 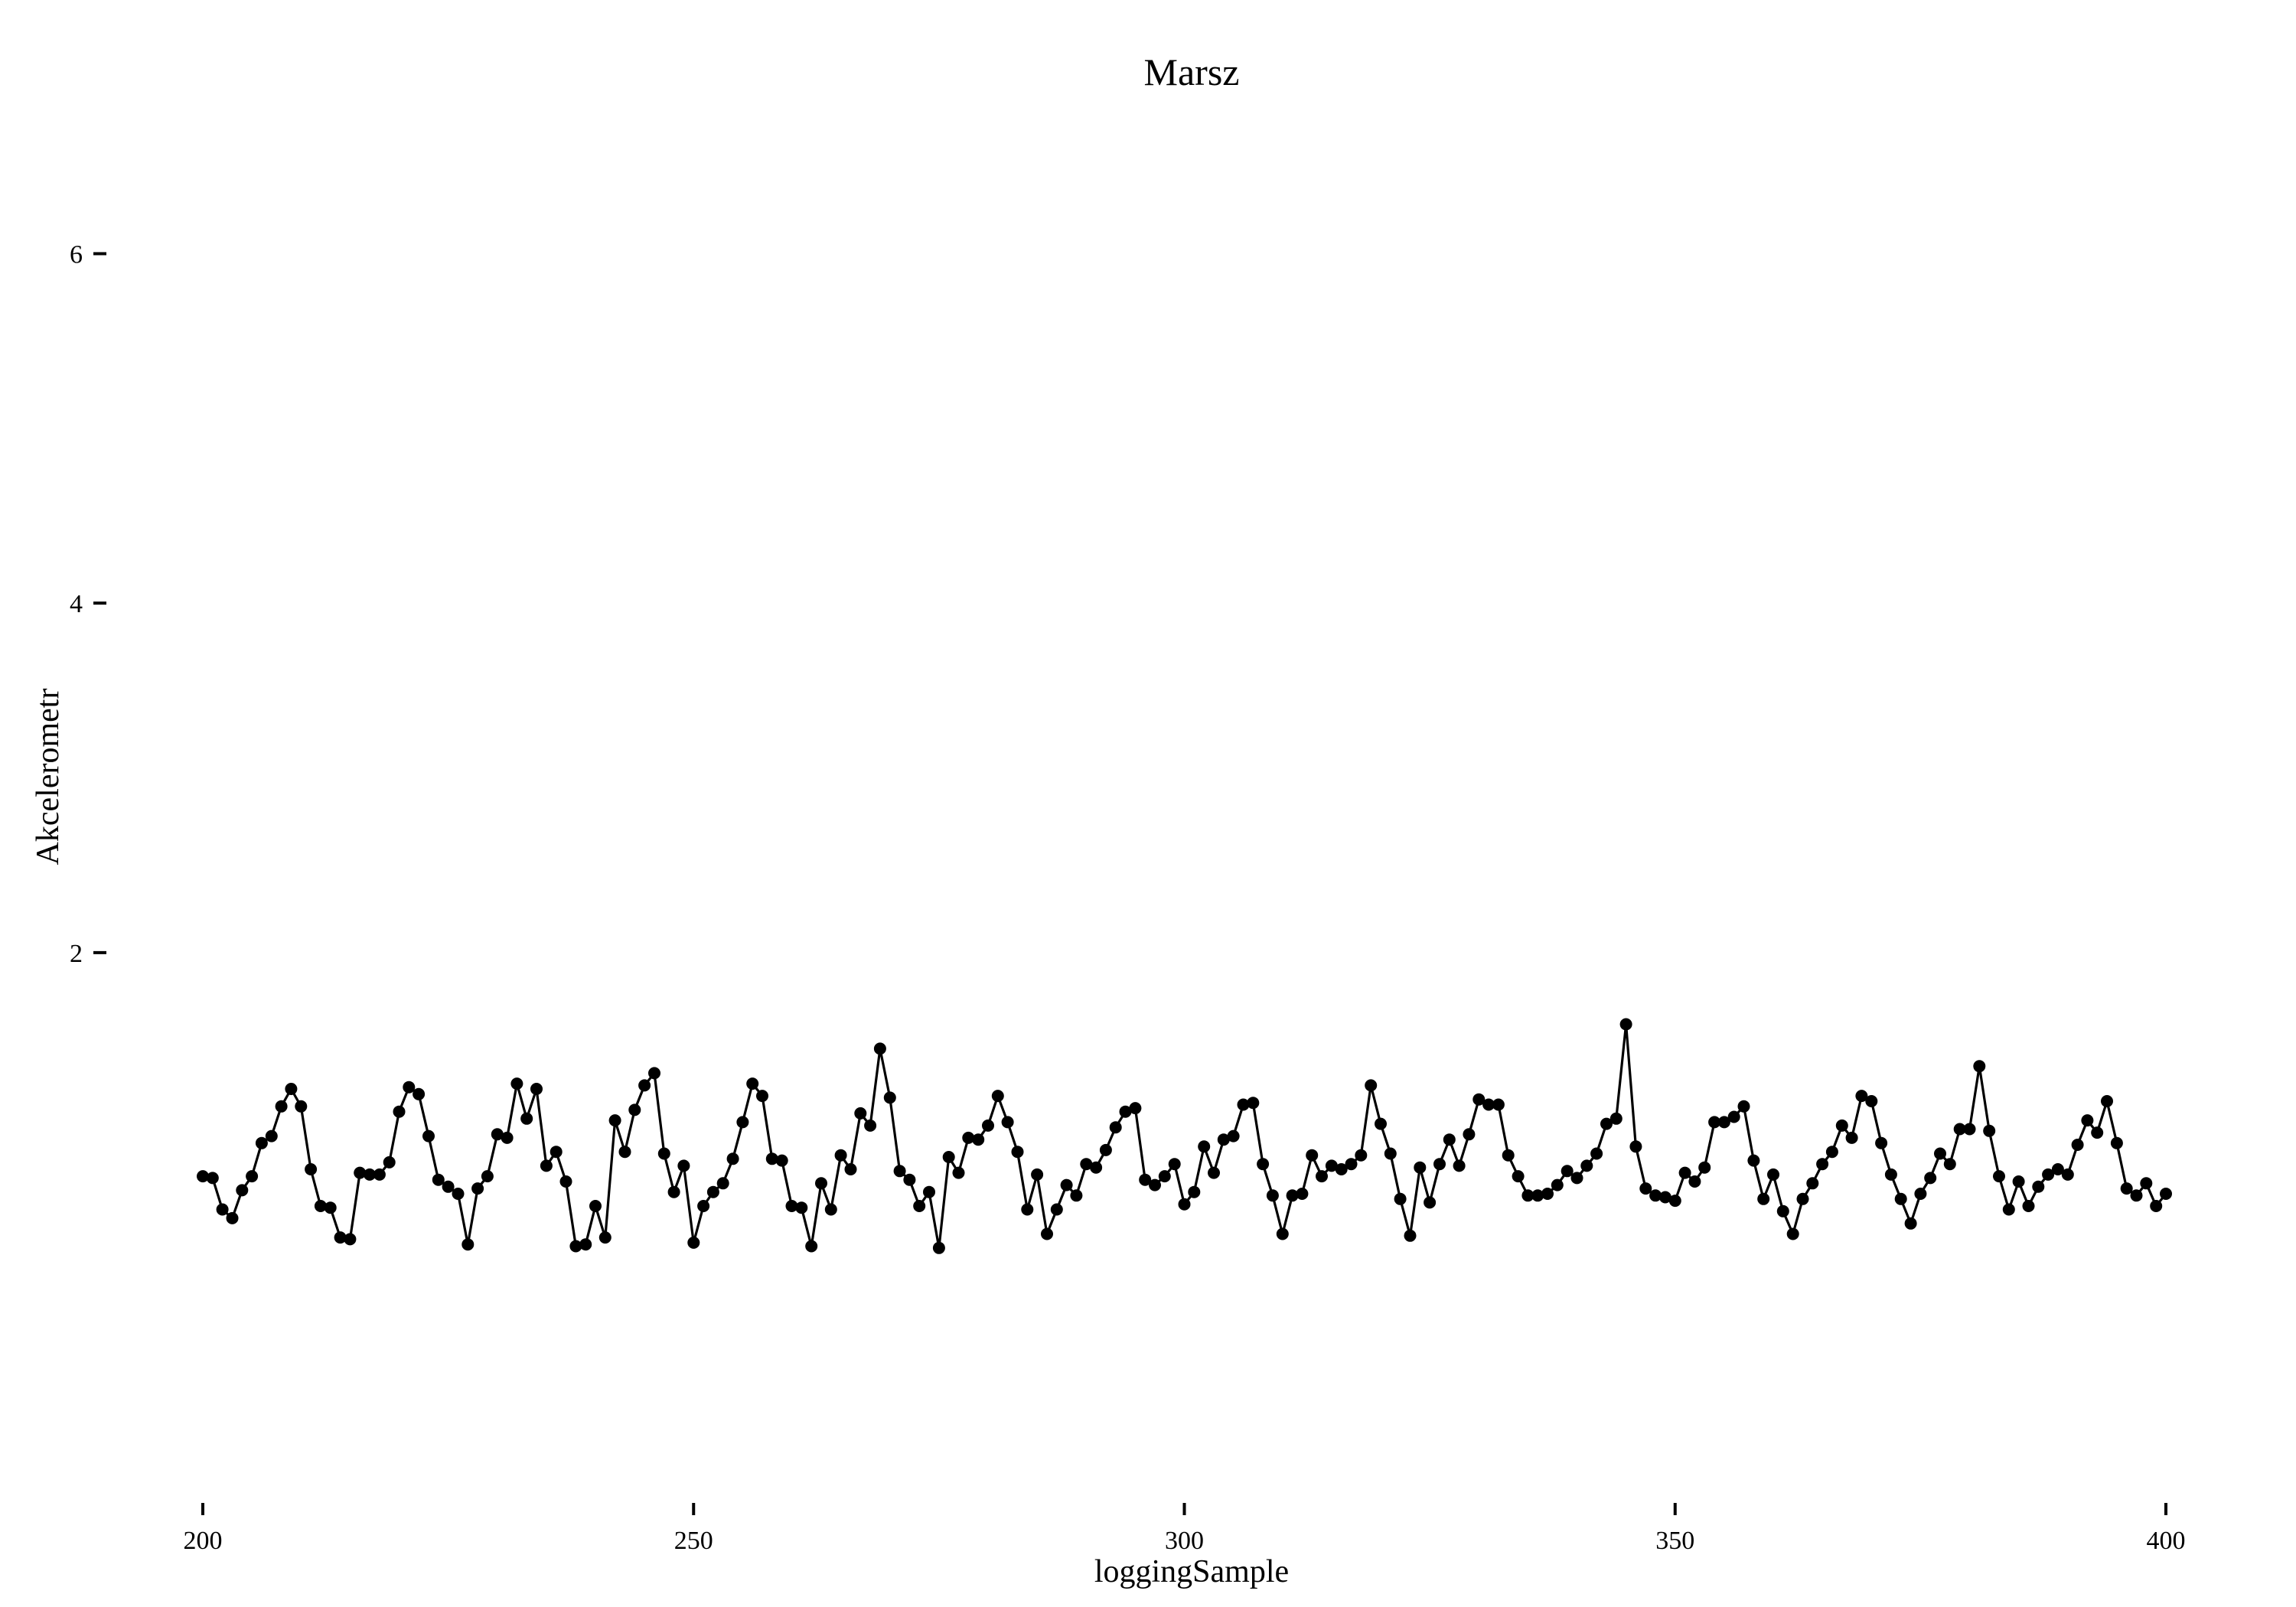 I want to click on x-tick-label: 250, so click(x=693, y=1541).